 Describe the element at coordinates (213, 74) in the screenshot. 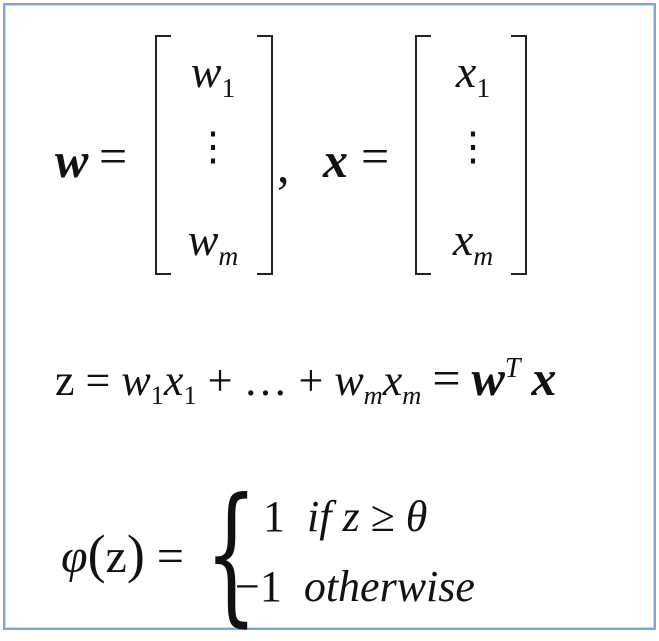

I see `w-first-component: w1` at that location.